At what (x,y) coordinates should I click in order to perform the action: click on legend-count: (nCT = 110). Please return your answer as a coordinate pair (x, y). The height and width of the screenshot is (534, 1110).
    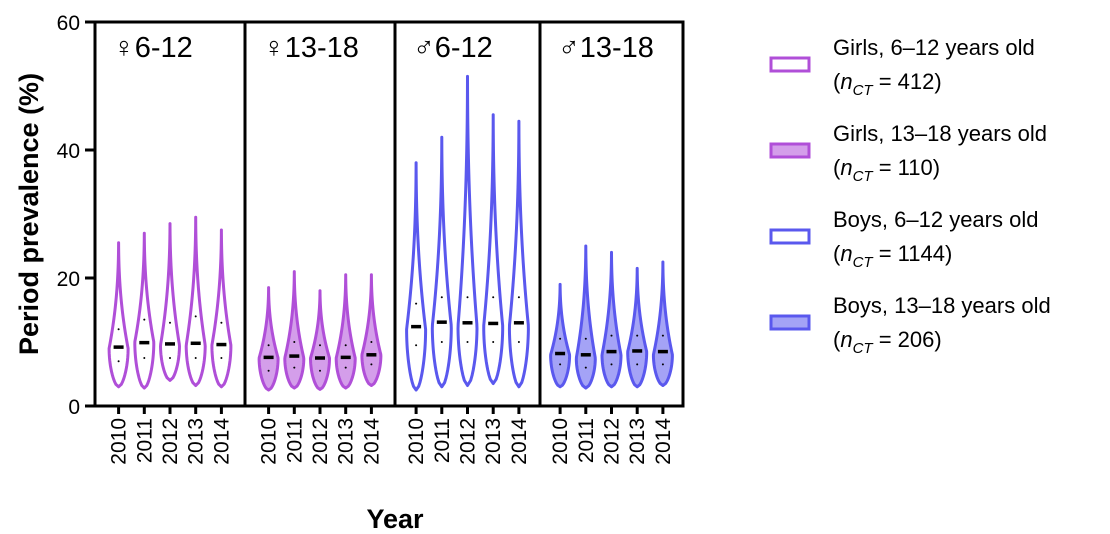
    Looking at the image, I should click on (886, 170).